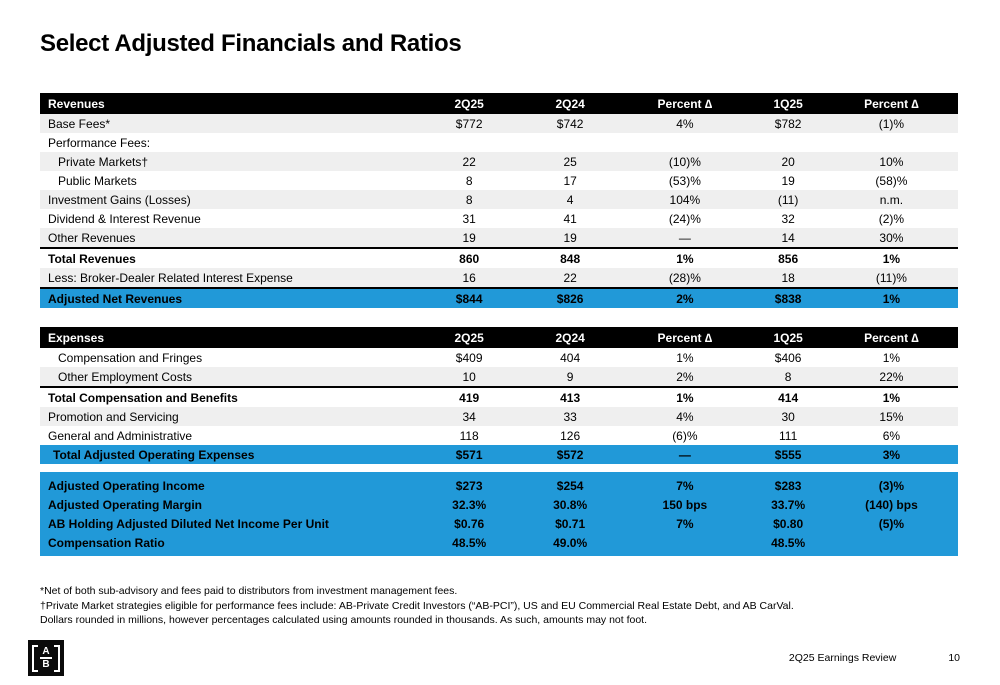 The image size is (1000, 685). Describe the element at coordinates (499, 103) in the screenshot. I see `table-header-row: Revenues 2Q25 2Q24 Percent ∆ 1Q25 Percent ∆` at that location.